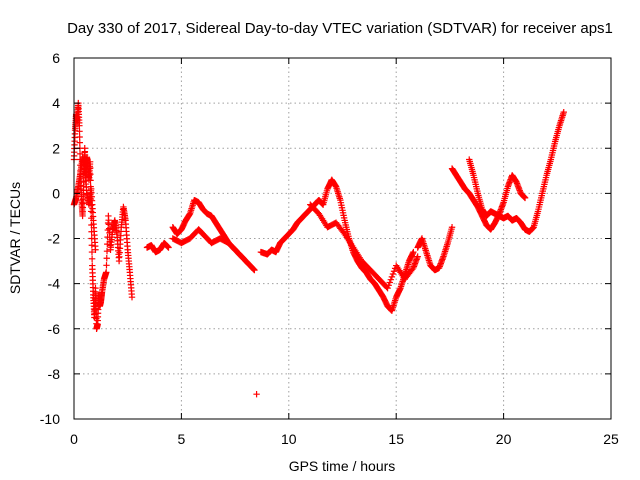 This screenshot has height=480, width=640. What do you see at coordinates (54, 239) in the screenshot?
I see `y-tick-label: -2` at bounding box center [54, 239].